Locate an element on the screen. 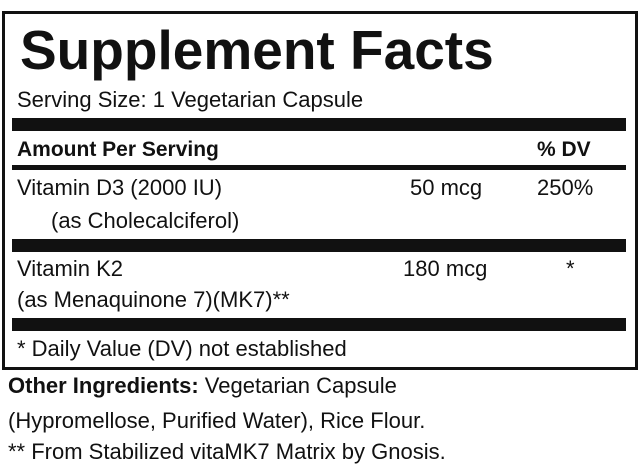 This screenshot has width=640, height=476. nutrient-detail: (as Menaquinone 7)(MK7)** is located at coordinates (153, 299).